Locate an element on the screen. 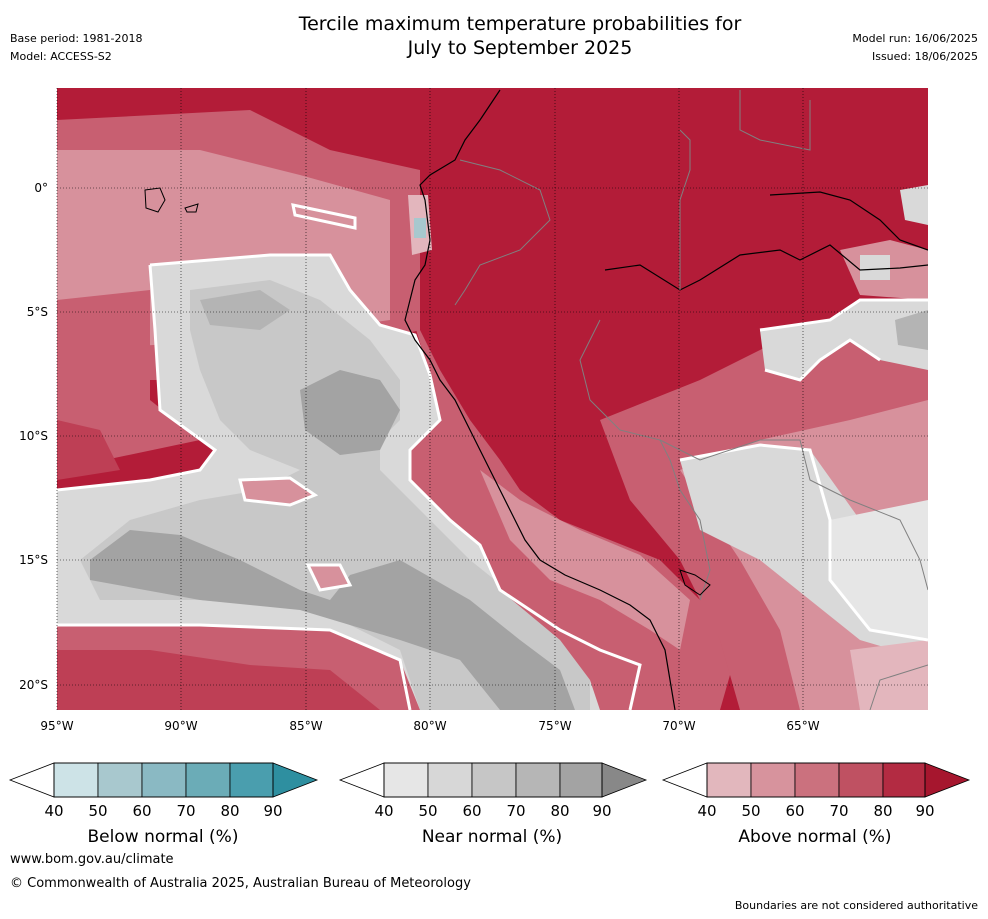 This screenshot has width=988, height=919. model-run-text: Model run: 16/06/2025 is located at coordinates (915, 38).